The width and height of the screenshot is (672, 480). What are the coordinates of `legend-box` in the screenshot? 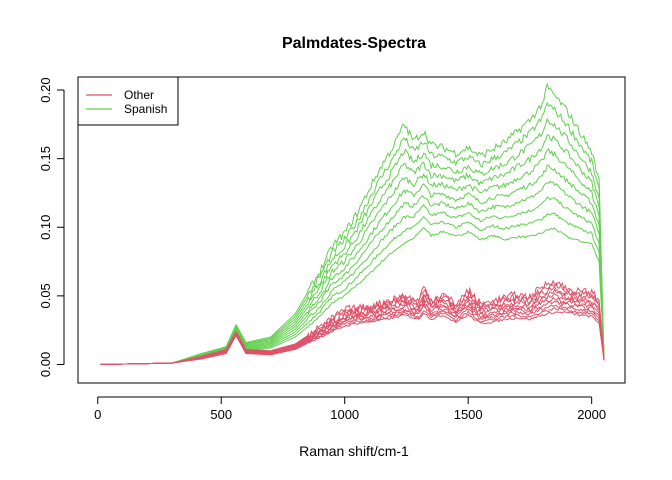 It's located at (128, 101).